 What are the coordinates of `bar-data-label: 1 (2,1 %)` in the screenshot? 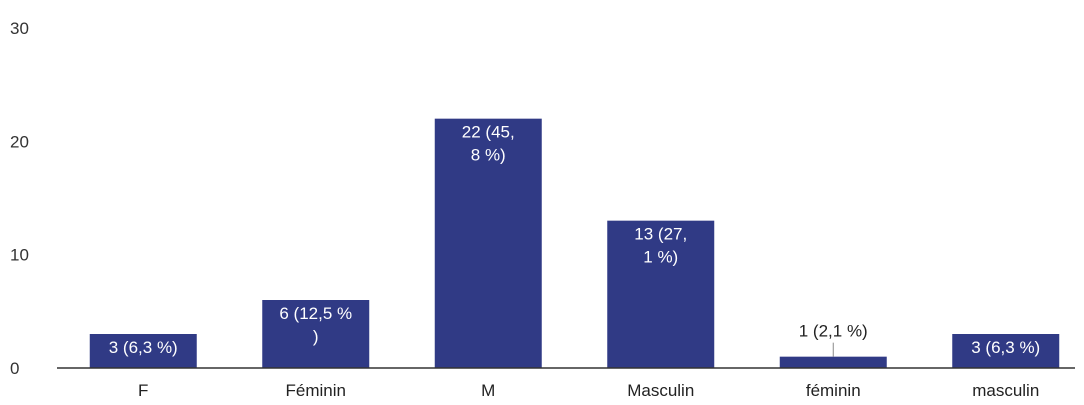 It's located at (833, 331).